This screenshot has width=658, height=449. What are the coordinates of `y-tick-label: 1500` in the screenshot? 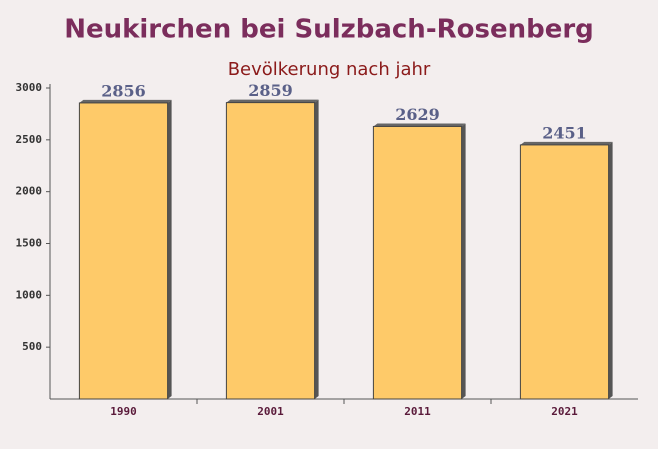 It's located at (29, 243).